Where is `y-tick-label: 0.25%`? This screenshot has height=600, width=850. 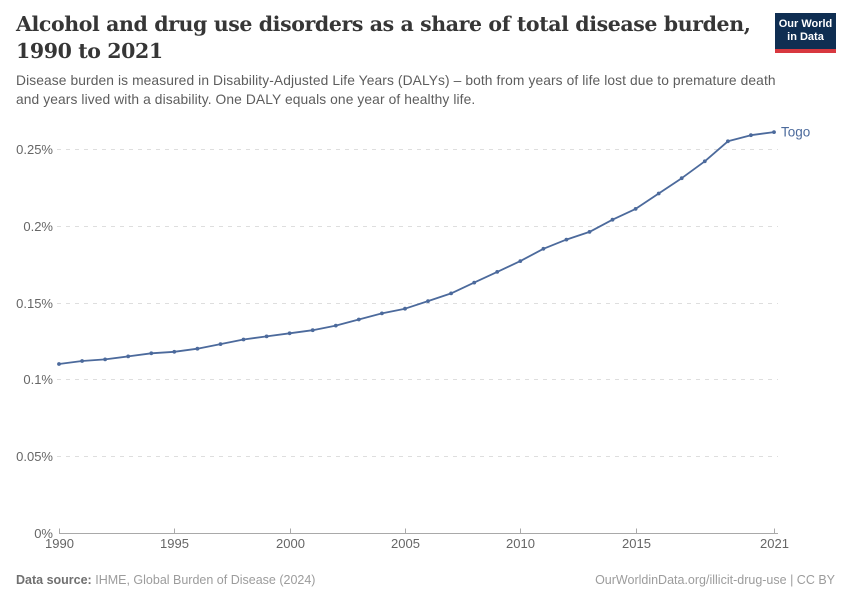
y-tick-label: 0.25% is located at coordinates (34, 149).